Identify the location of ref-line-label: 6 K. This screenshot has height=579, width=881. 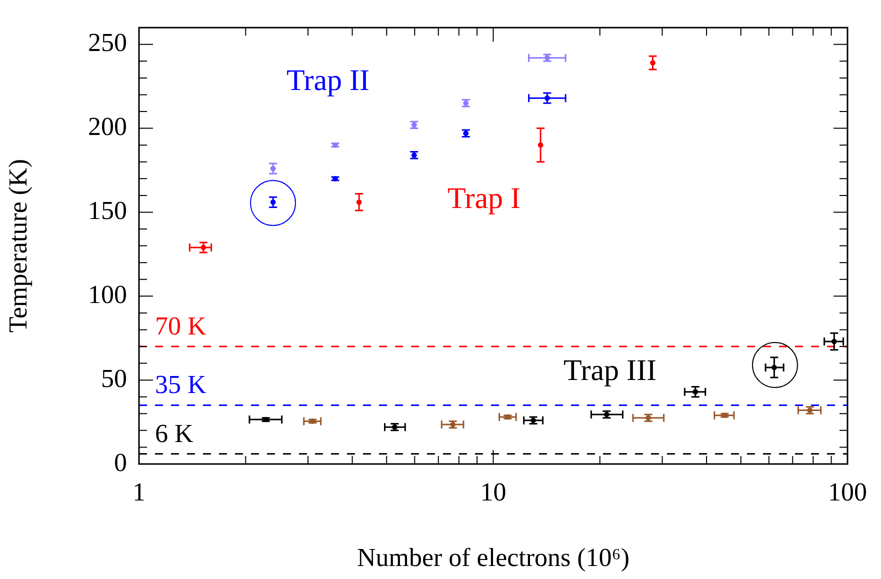
(174, 433).